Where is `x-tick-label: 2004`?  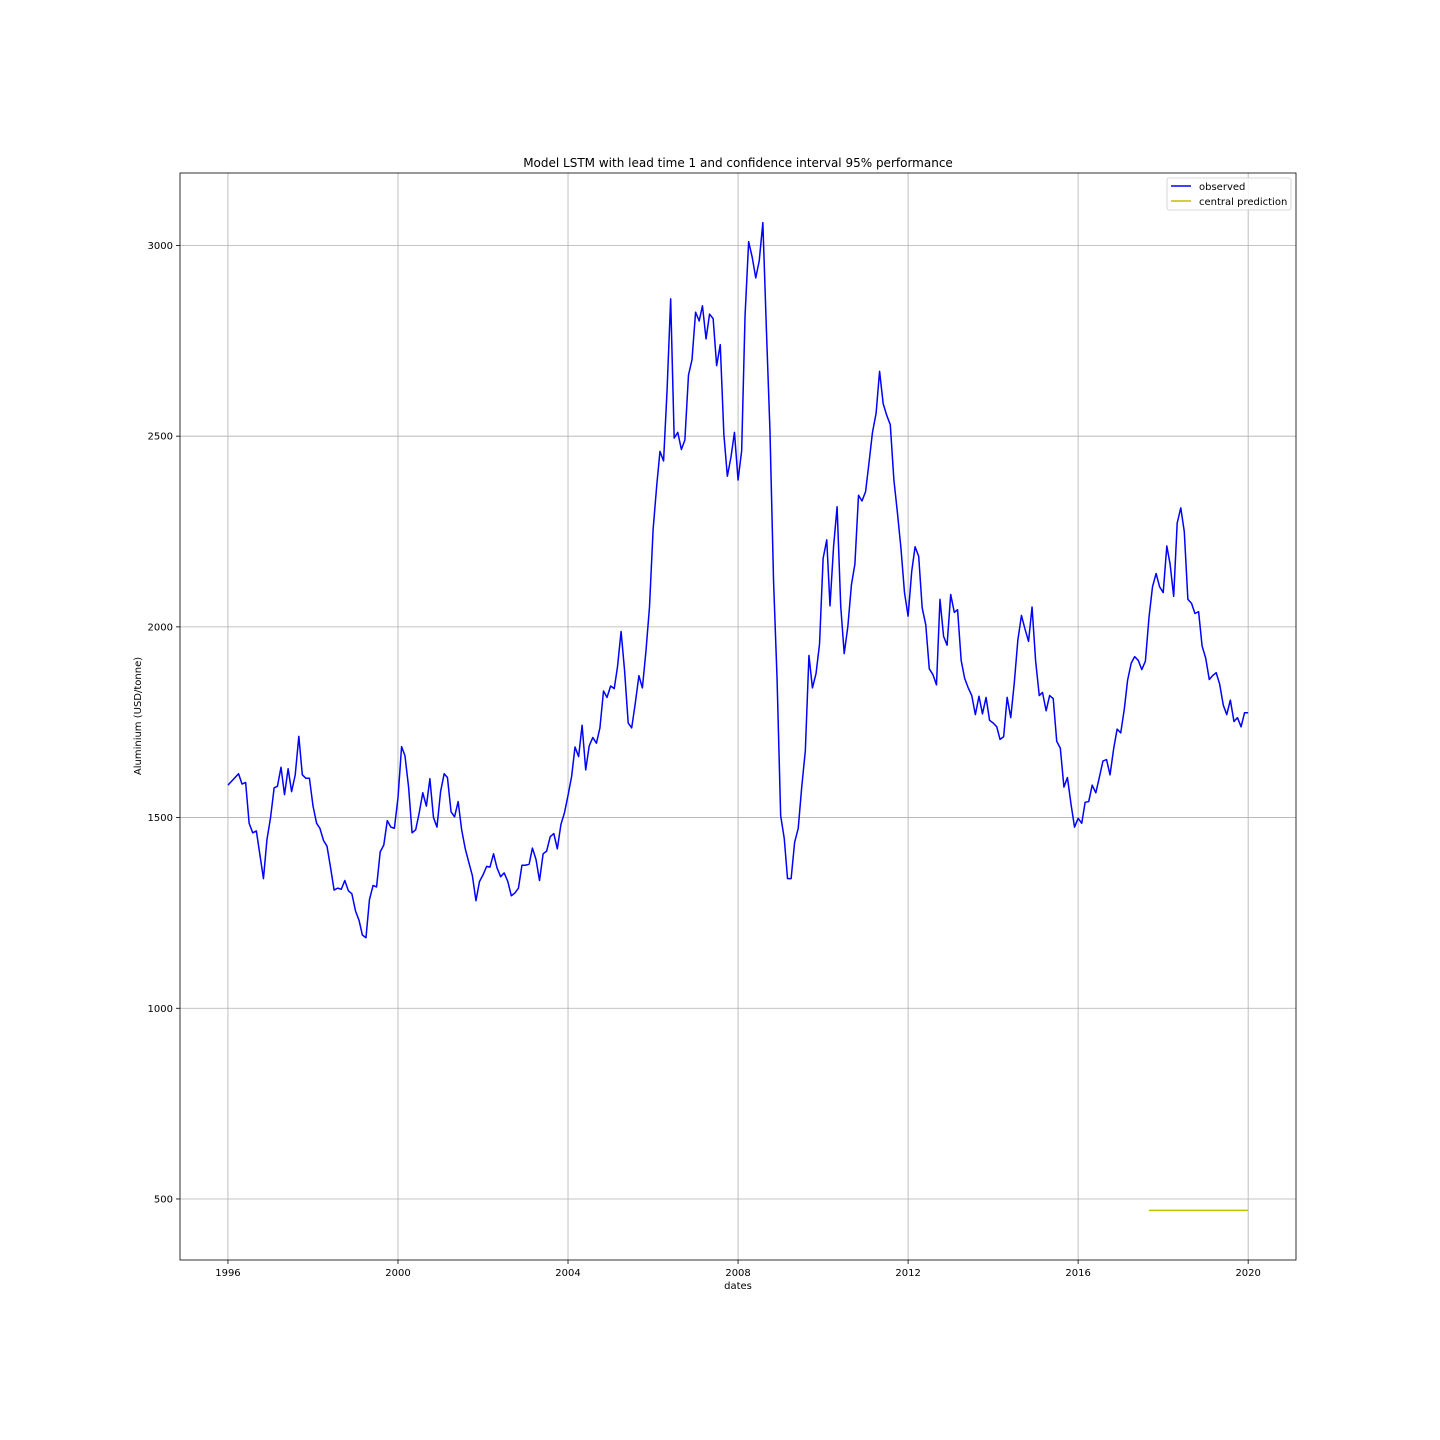 x-tick-label: 2004 is located at coordinates (567, 1273).